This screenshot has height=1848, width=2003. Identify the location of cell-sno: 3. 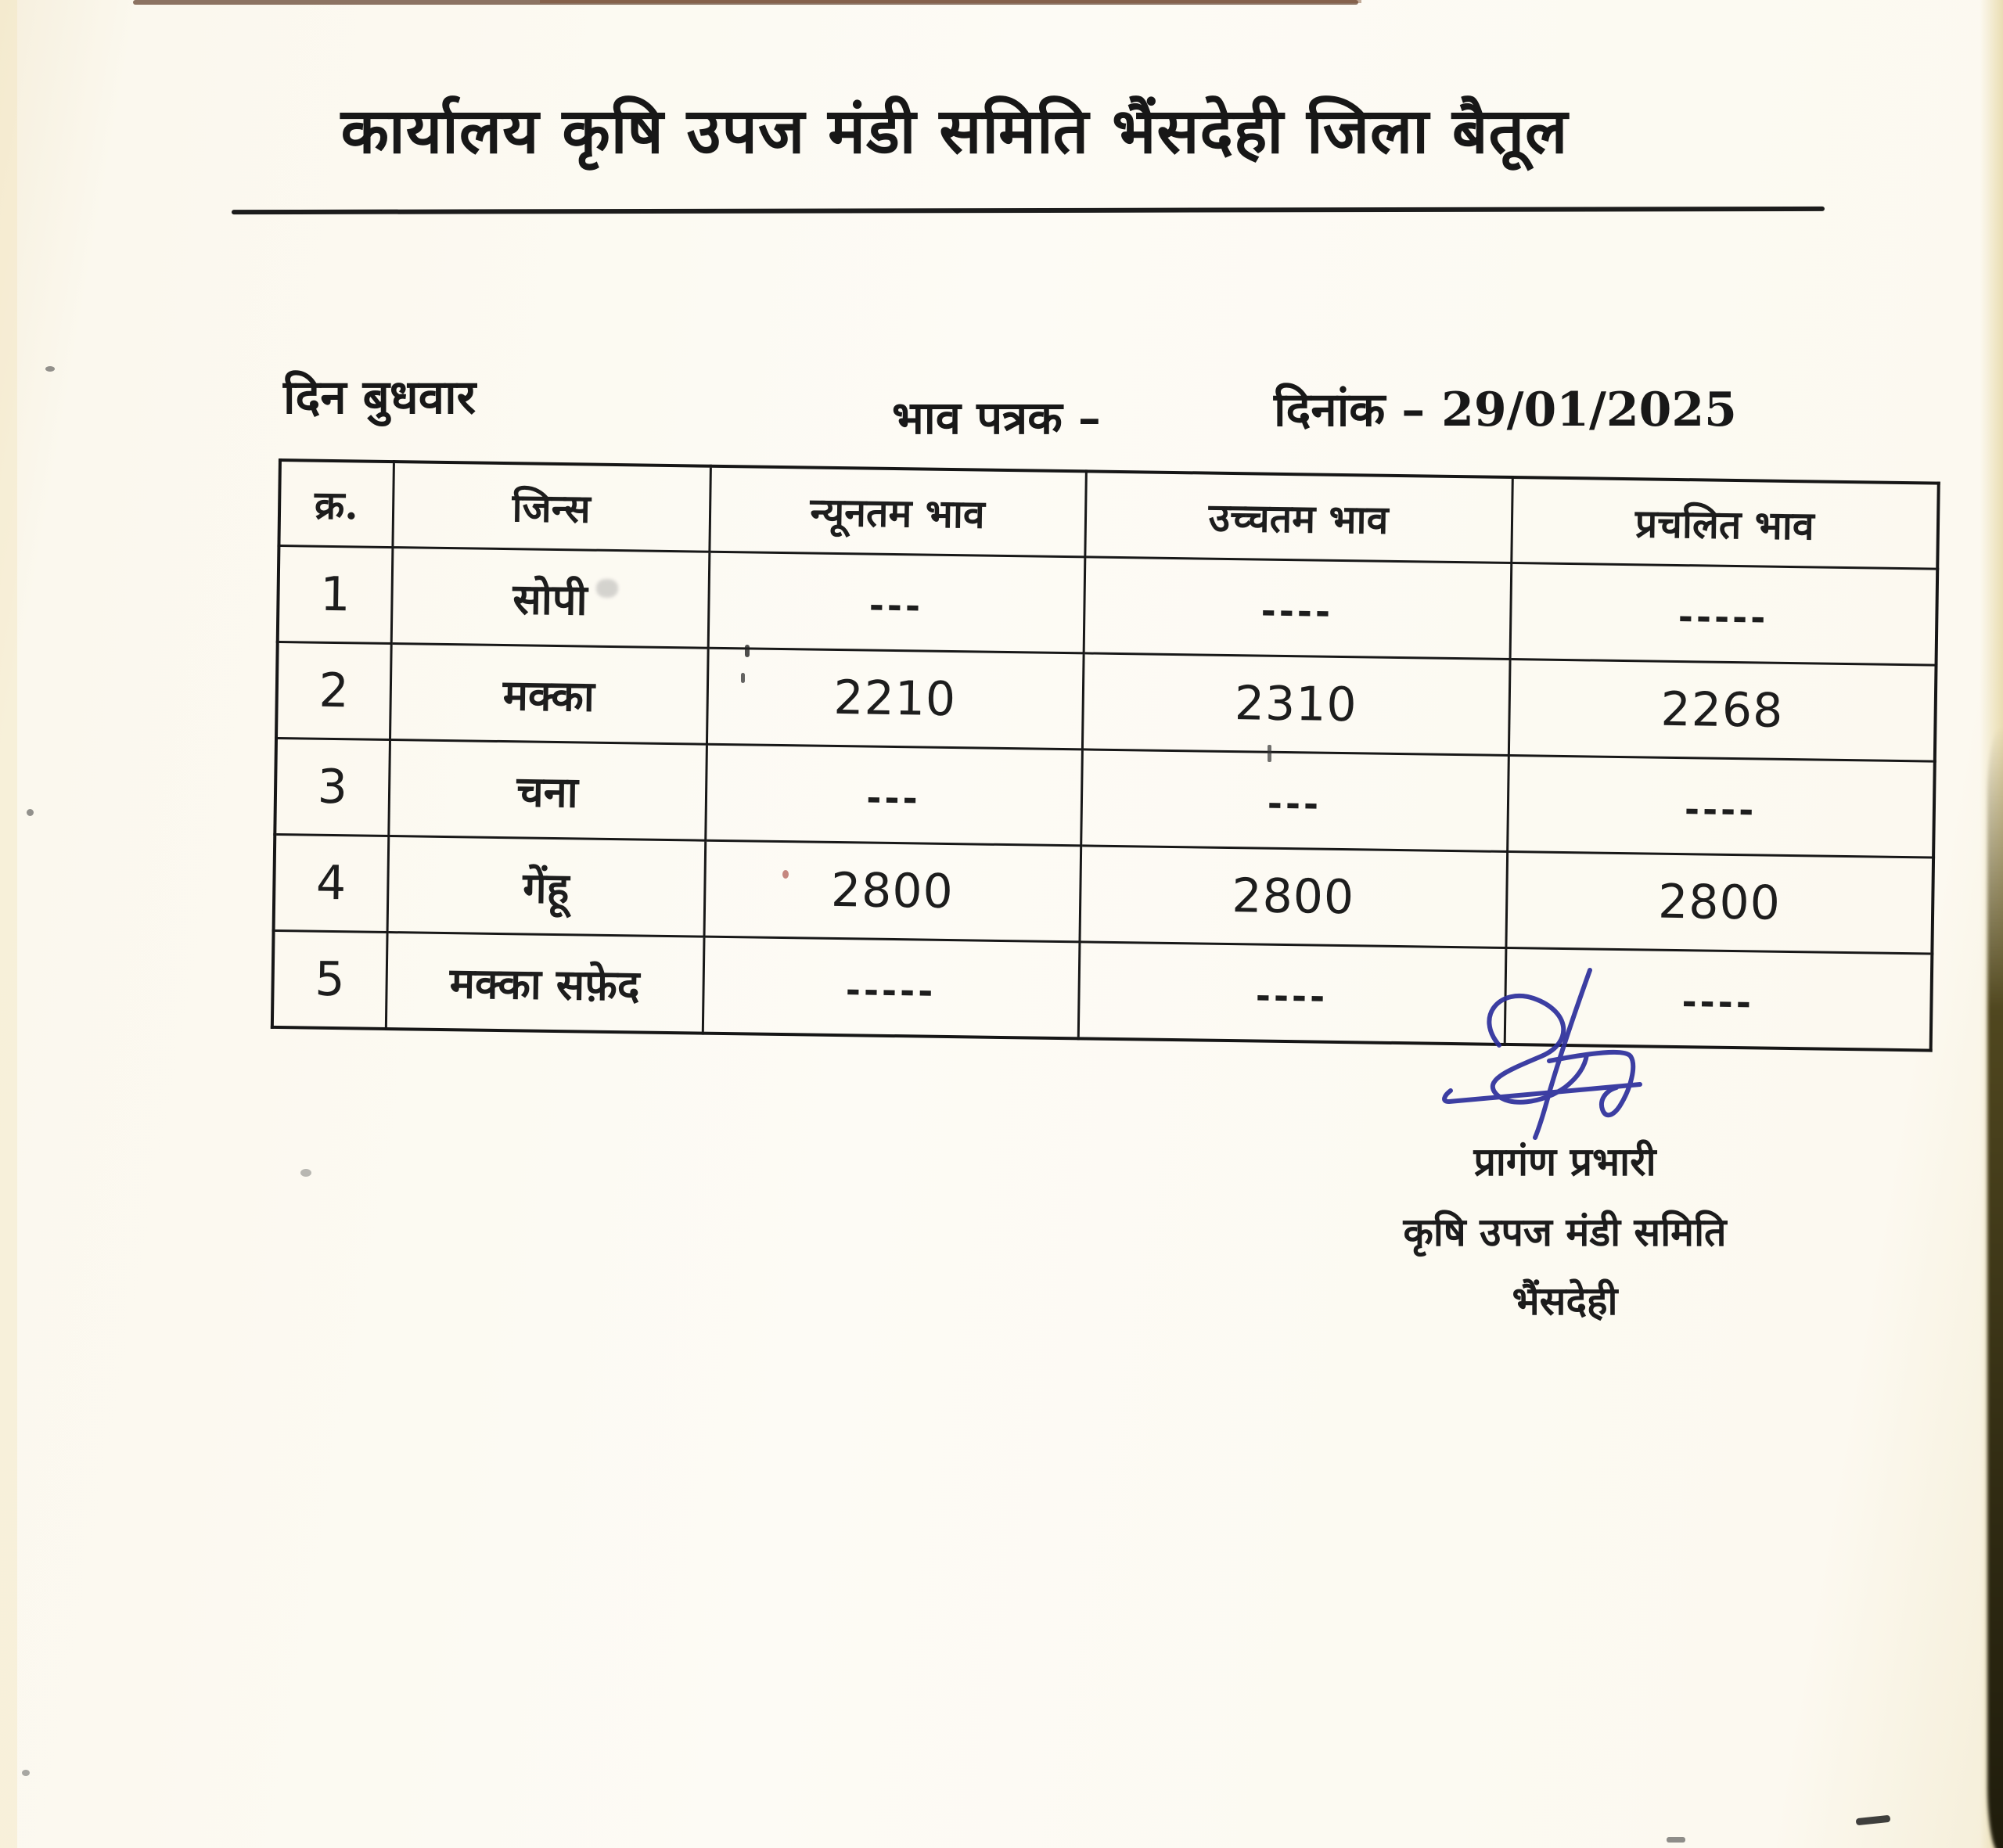
(332, 787).